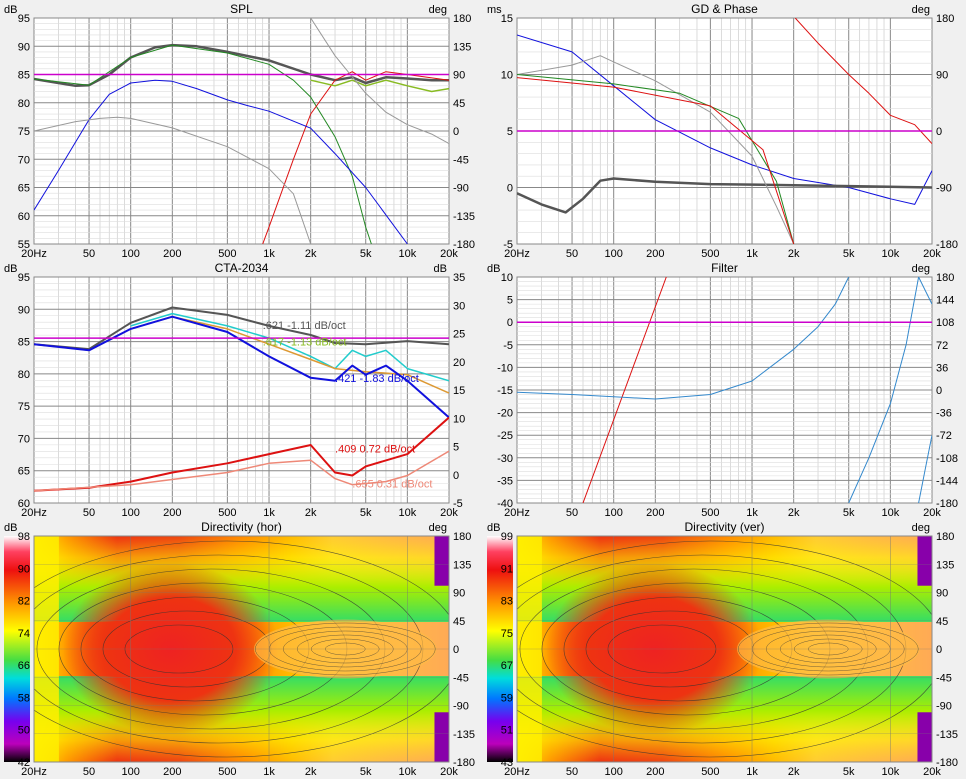 The image size is (966, 779). Describe the element at coordinates (505, 459) in the screenshot. I see `y-tick-label: -30` at that location.